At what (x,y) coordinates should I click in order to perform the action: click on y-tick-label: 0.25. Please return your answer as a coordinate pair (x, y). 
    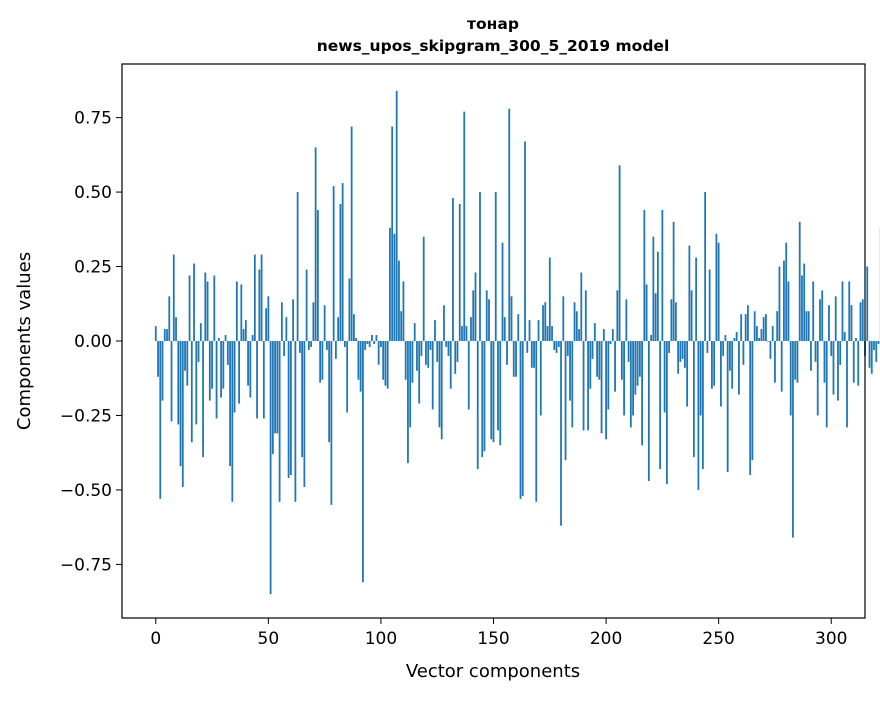
    Looking at the image, I should click on (93, 268).